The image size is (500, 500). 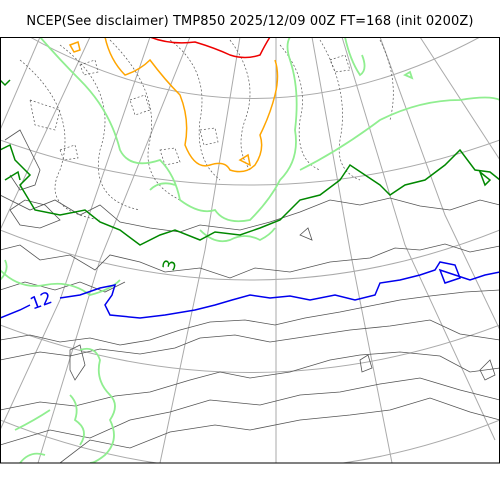 What do you see at coordinates (170, 265) in the screenshot?
I see `contour-label-3: 3` at bounding box center [170, 265].